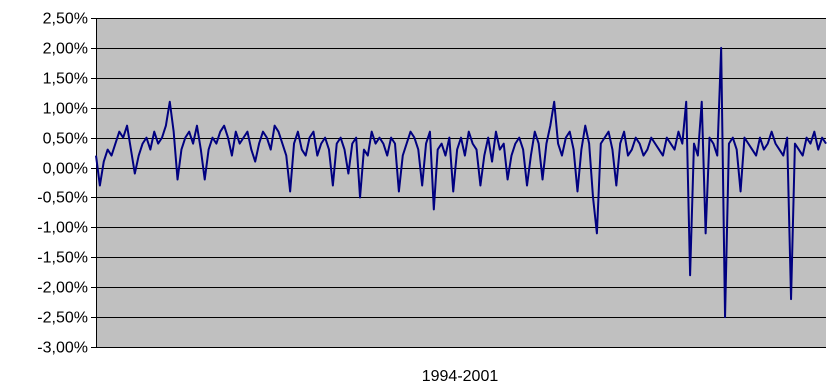  Describe the element at coordinates (65, 19) in the screenshot. I see `y-tick-label: 2,50%` at that location.